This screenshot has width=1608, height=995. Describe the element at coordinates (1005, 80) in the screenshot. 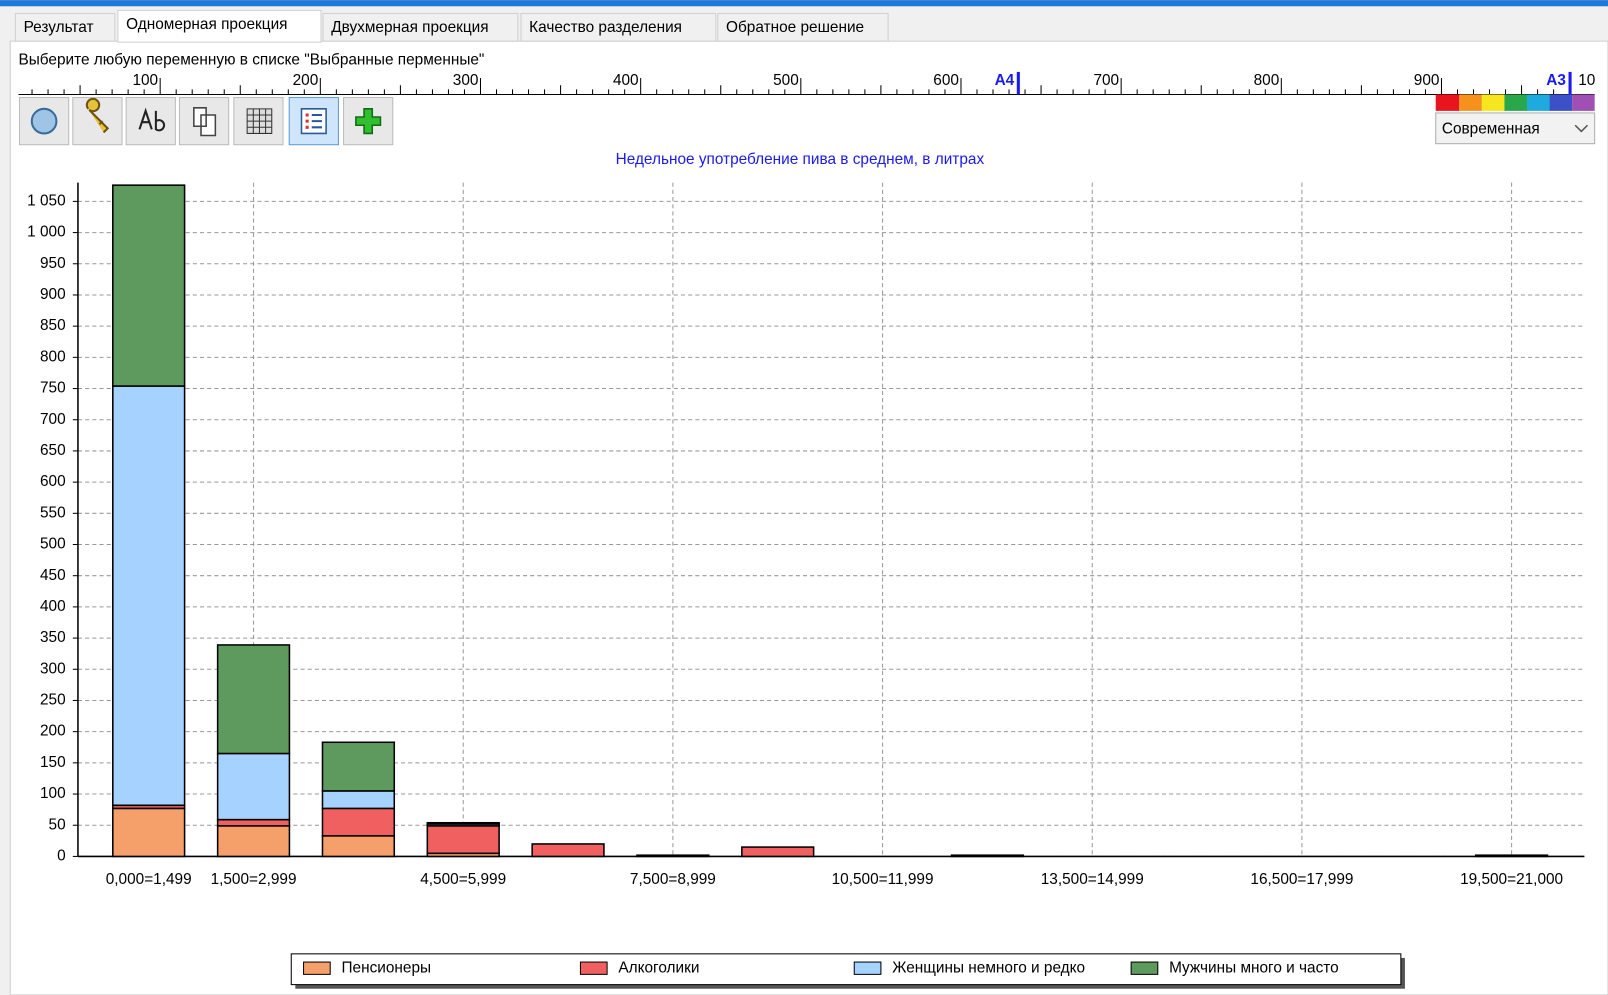

I see `ruler-marker: A4` at that location.